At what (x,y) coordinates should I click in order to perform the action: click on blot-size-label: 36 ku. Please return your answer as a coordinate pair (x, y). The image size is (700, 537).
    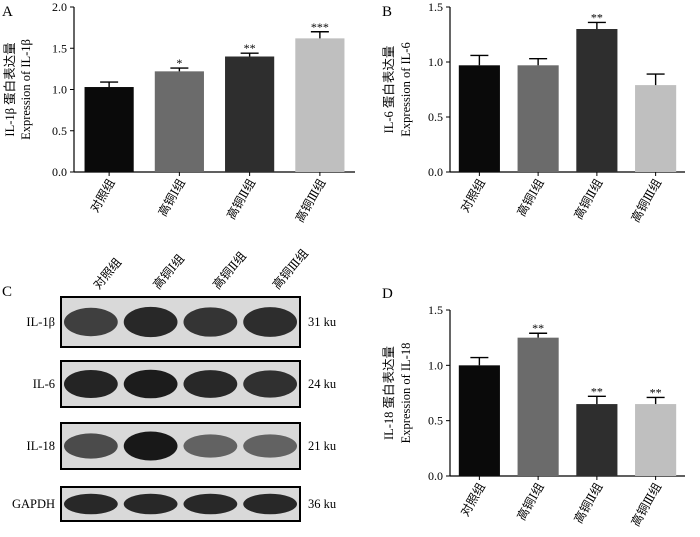
    Looking at the image, I should click on (322, 504).